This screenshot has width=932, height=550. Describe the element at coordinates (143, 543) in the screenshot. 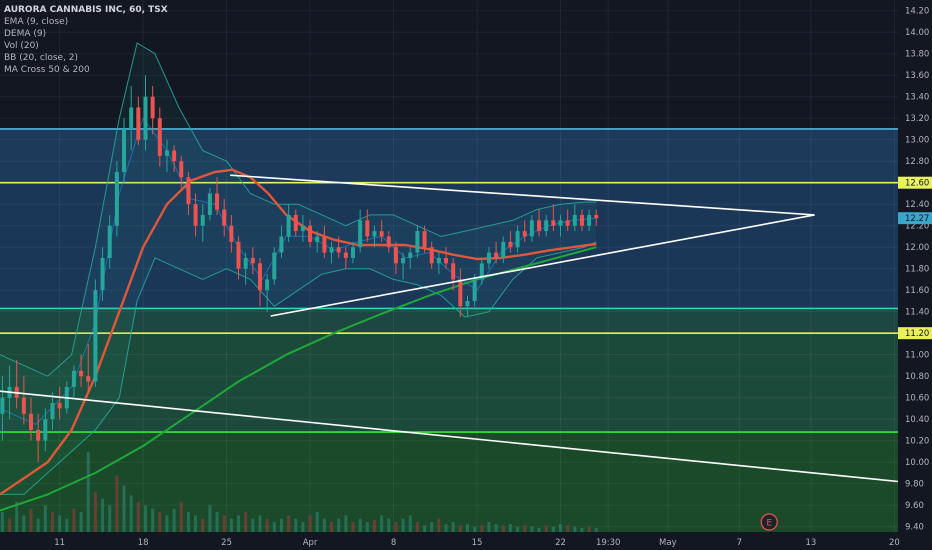

I see `time-tick-label: 18` at that location.